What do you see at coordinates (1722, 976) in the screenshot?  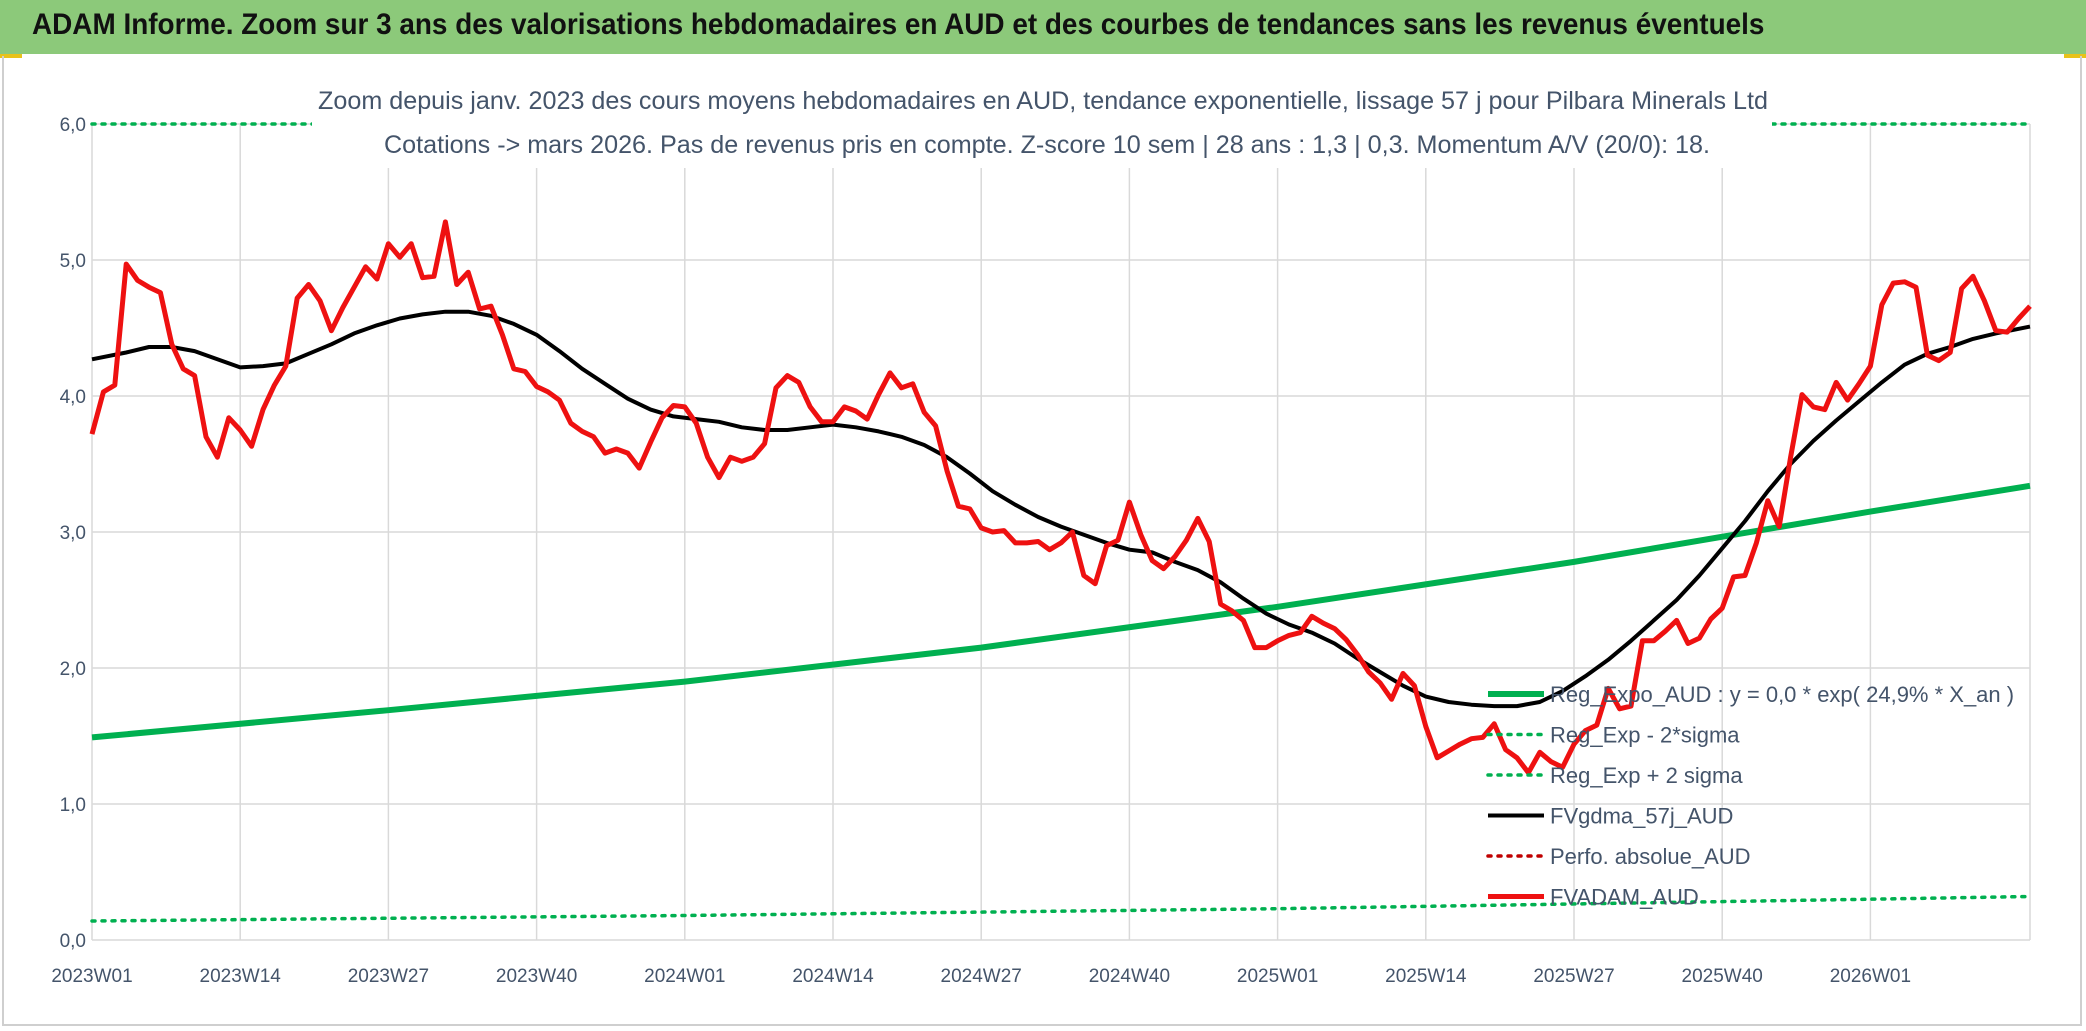 I see `x-tick-label: 2025W40` at bounding box center [1722, 976].